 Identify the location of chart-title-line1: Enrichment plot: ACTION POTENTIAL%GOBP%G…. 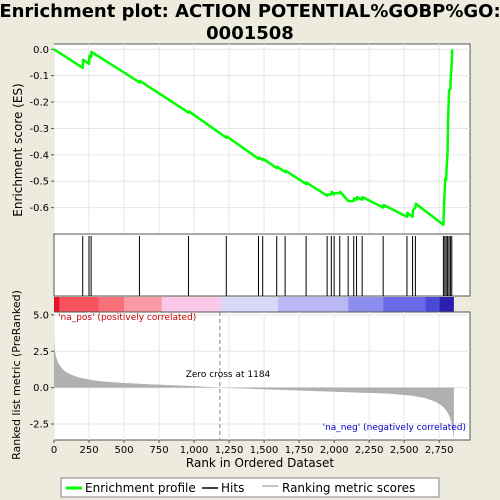
(250, 11).